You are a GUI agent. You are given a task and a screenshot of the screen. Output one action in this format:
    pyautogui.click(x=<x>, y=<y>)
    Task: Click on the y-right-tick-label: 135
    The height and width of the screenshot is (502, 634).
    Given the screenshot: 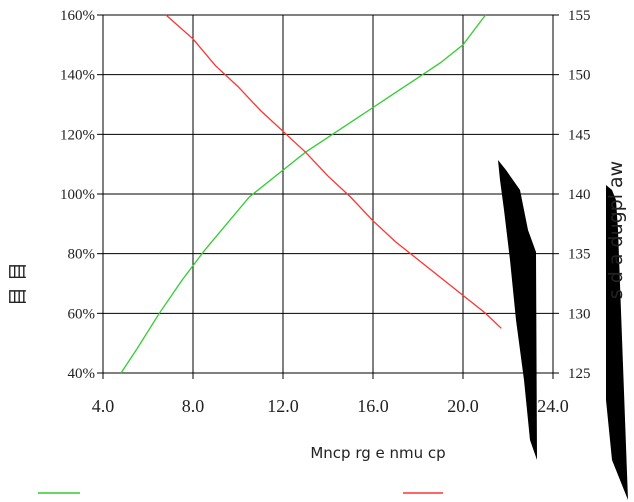 What is the action you would take?
    pyautogui.click(x=579, y=255)
    